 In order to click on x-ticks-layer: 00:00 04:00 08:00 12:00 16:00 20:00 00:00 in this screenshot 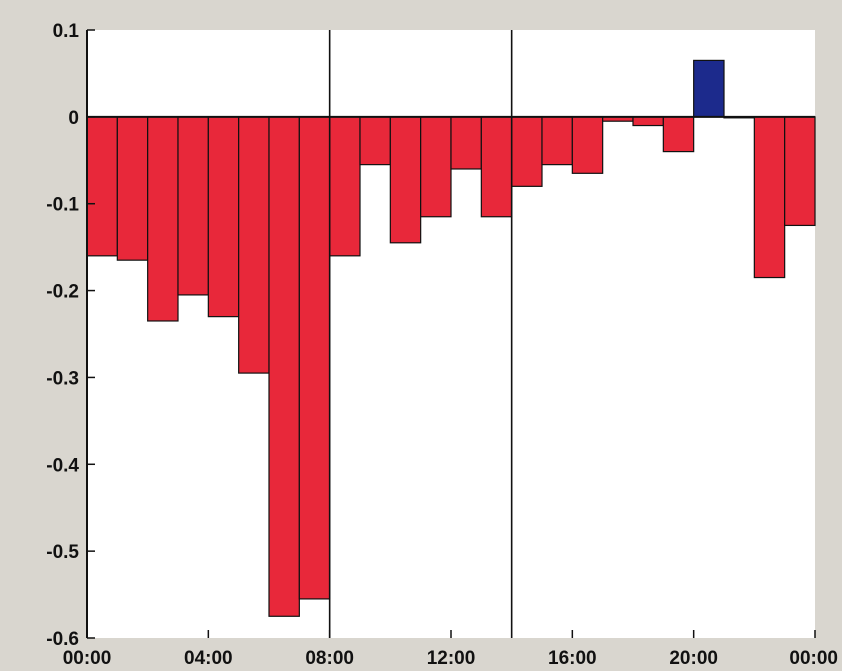, I will do `click(450, 649)`.